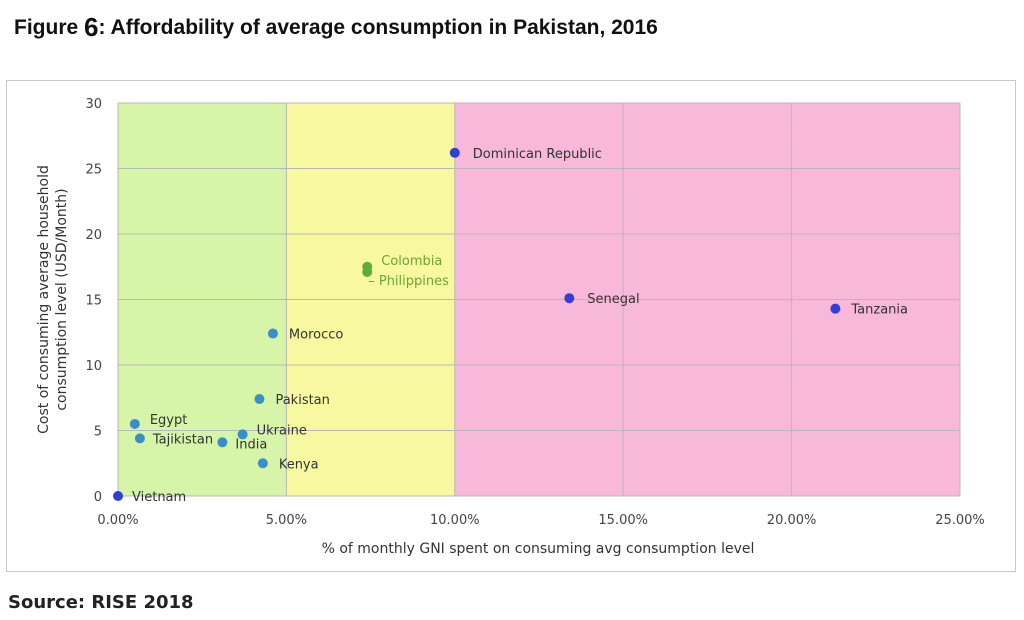 The height and width of the screenshot is (620, 1024). I want to click on data-label-senegal: Senegal, so click(613, 299).